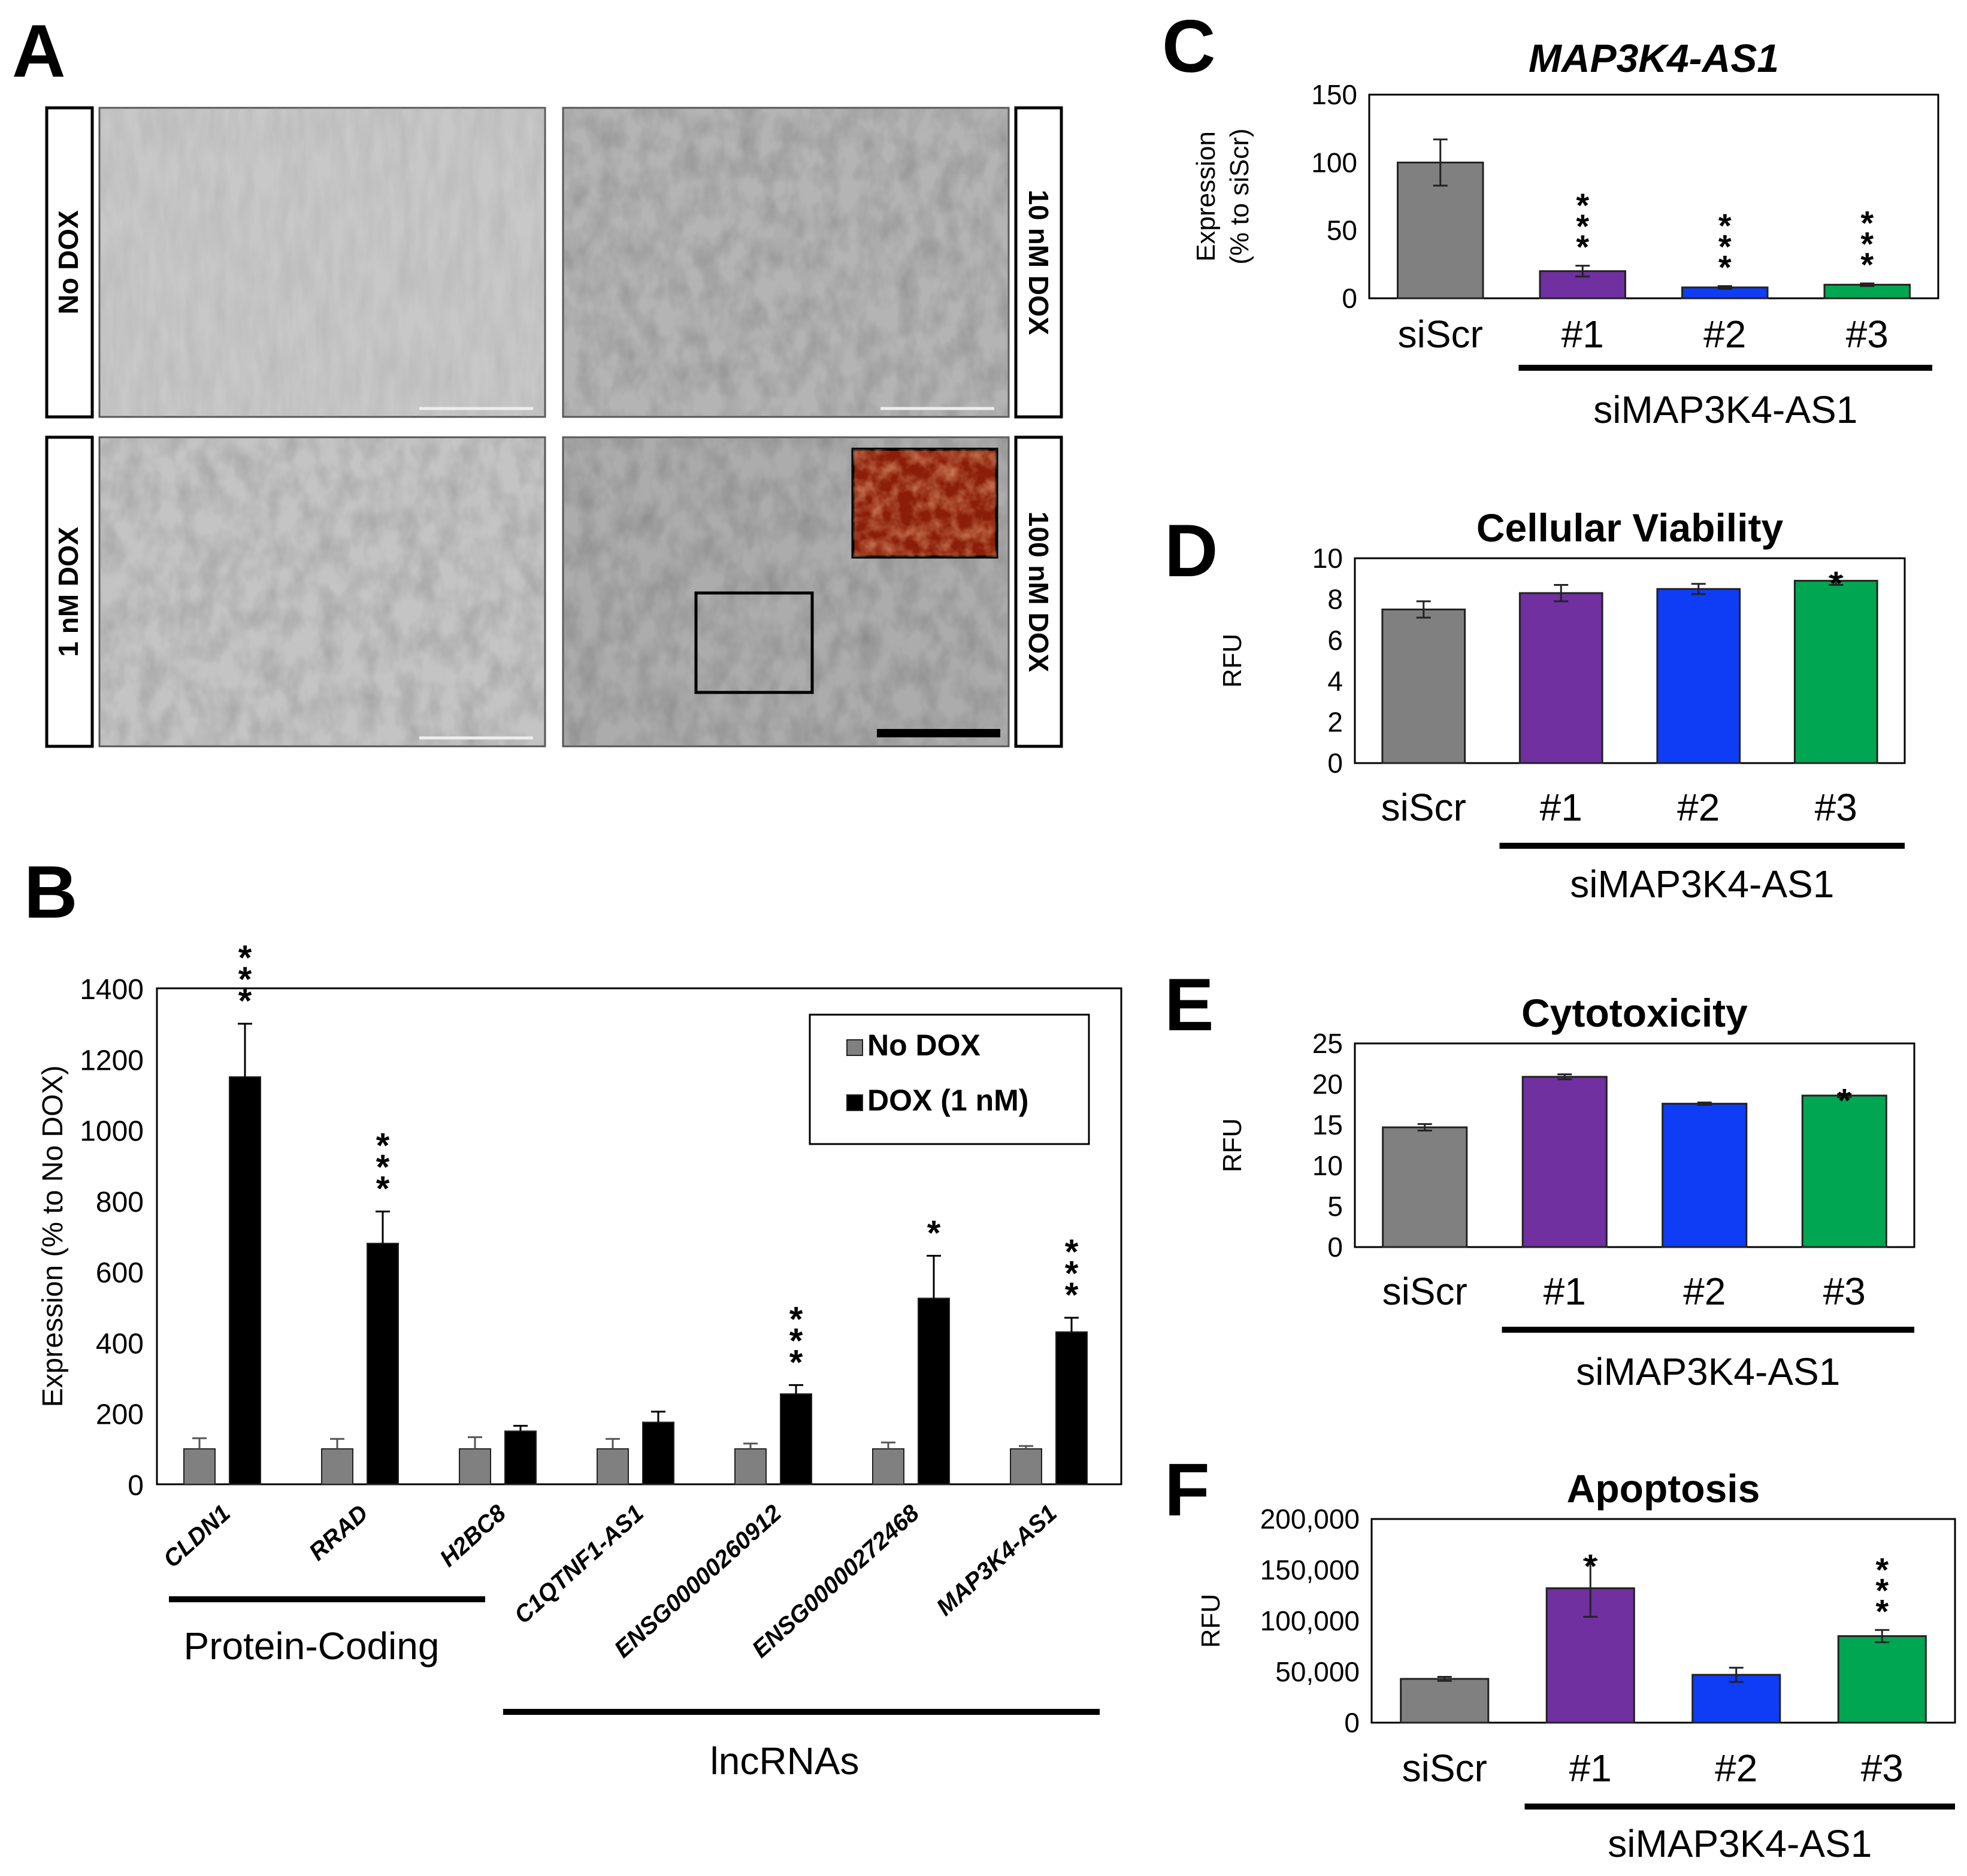 Image resolution: width=1967 pixels, height=1876 pixels. I want to click on y-tick-label: 5, so click(1335, 1206).